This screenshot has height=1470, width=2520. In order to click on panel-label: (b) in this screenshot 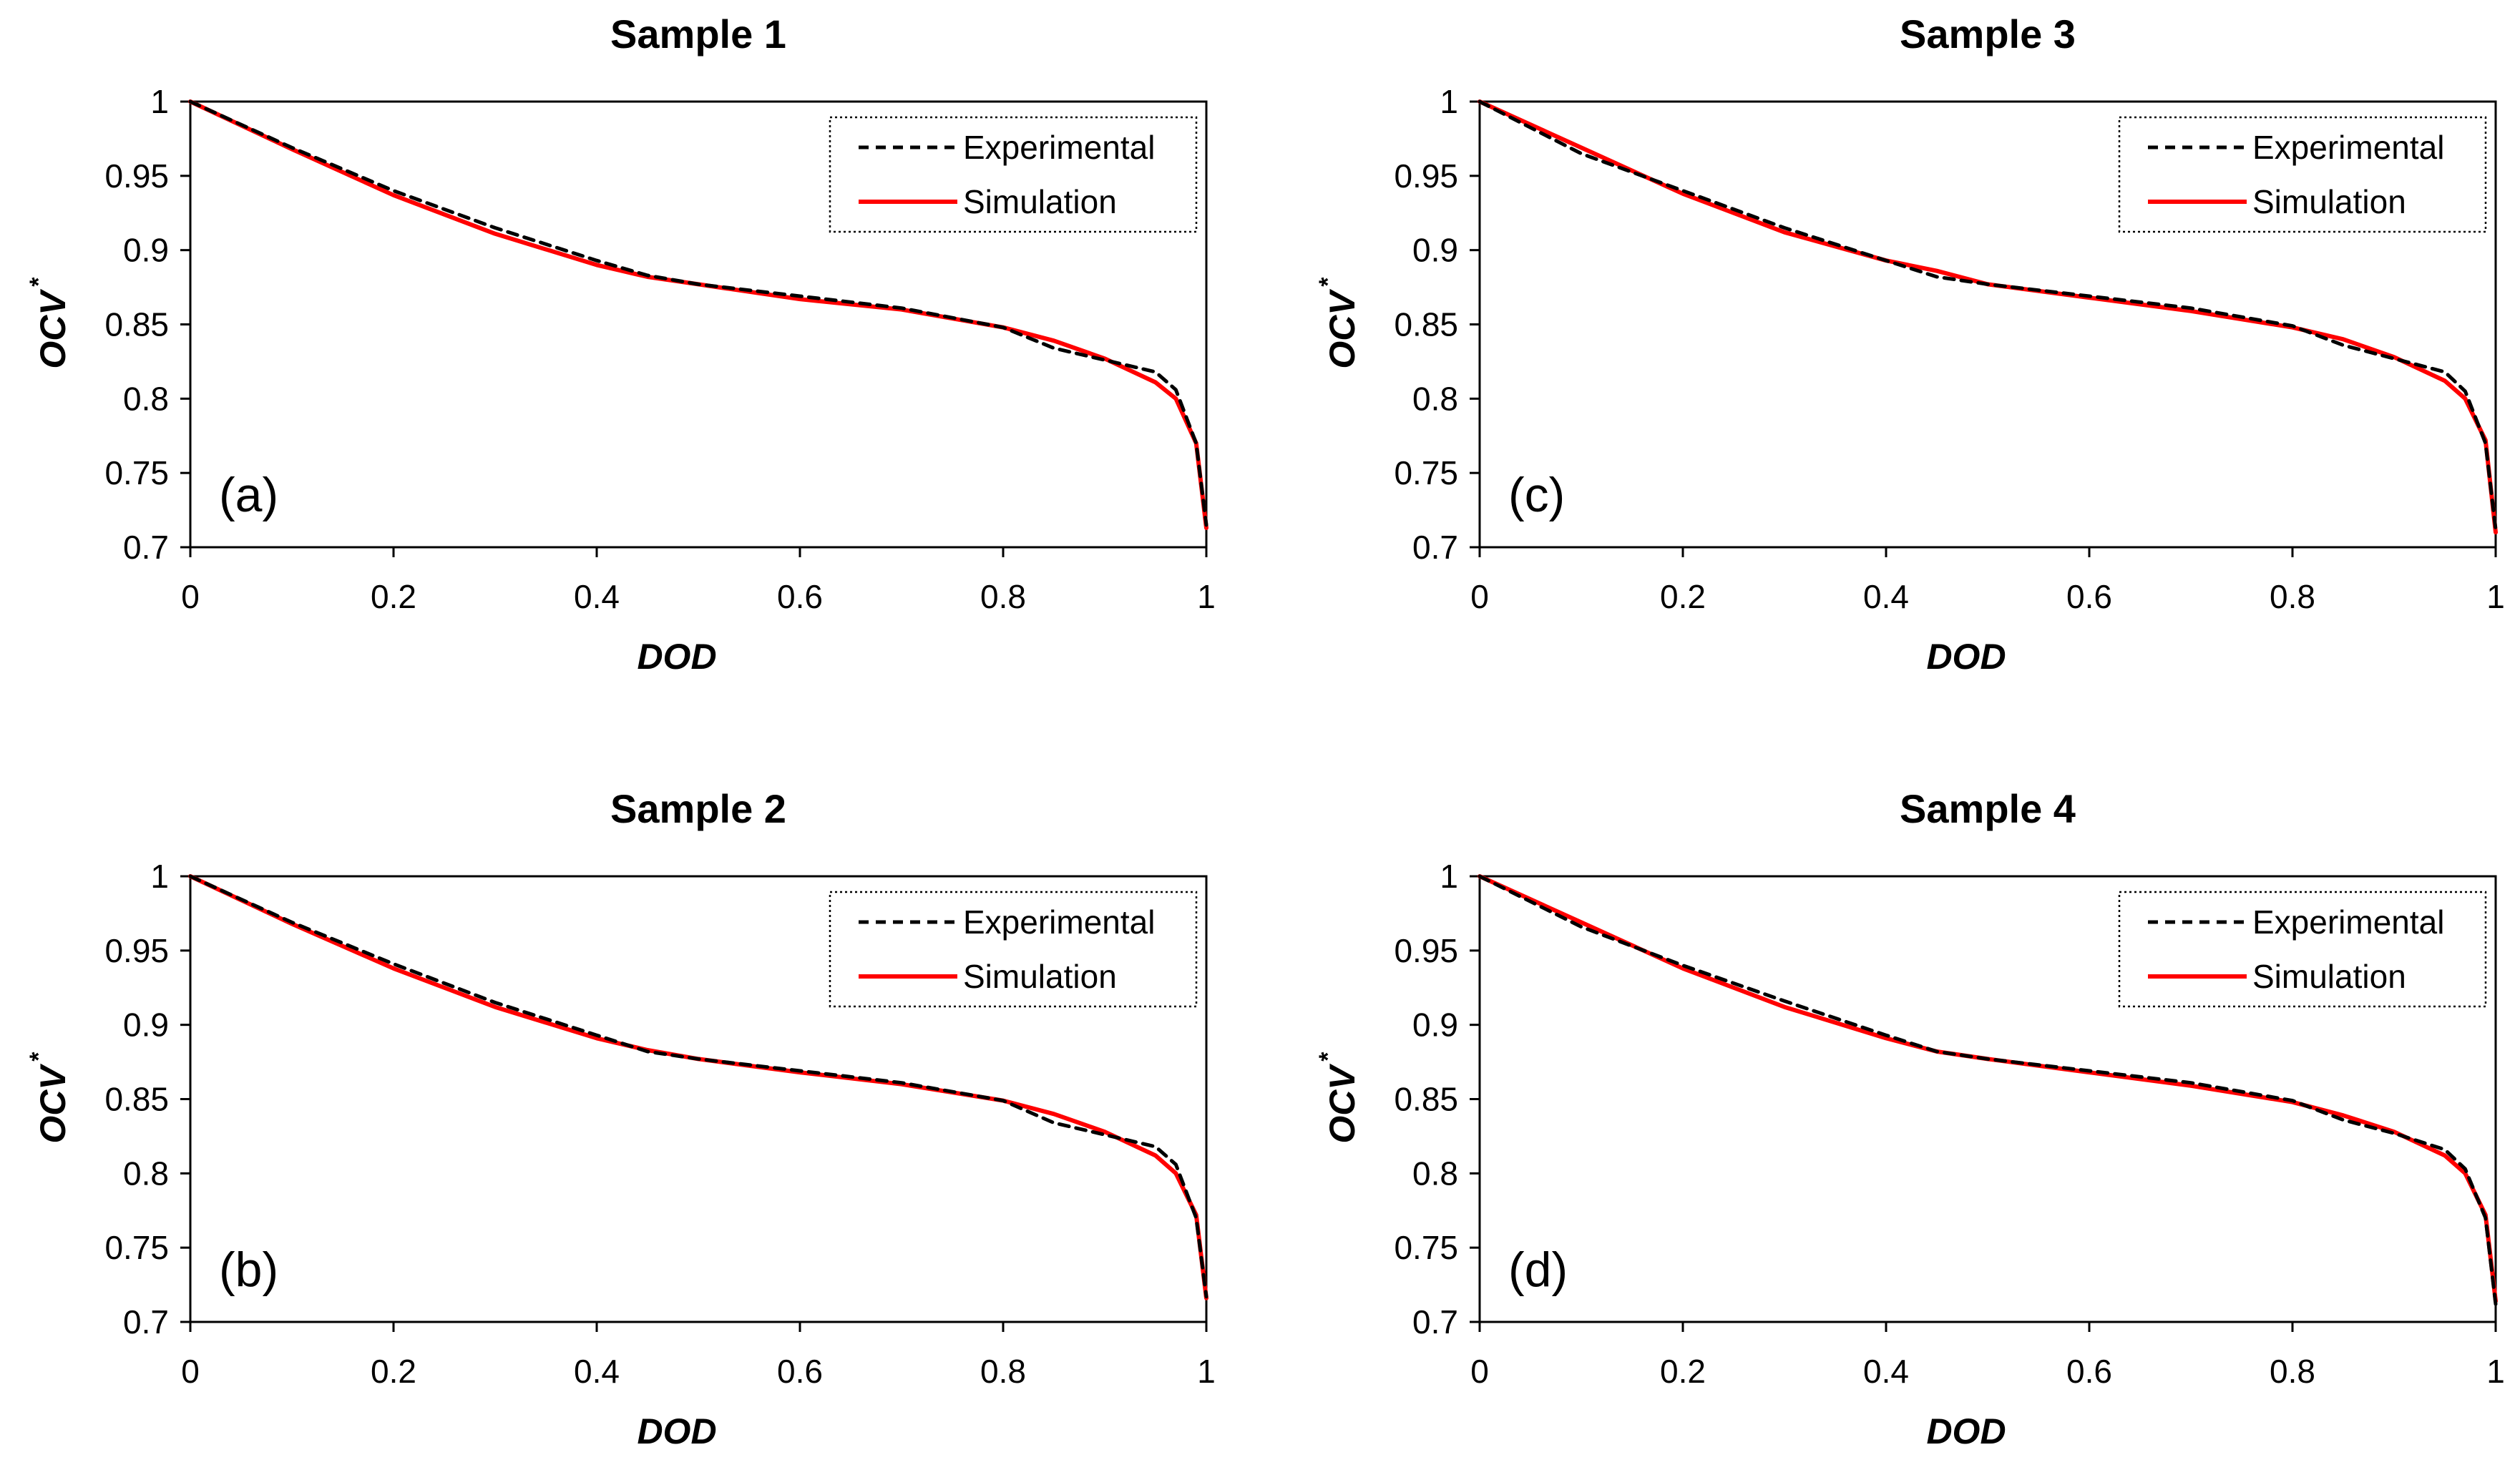, I will do `click(248, 1270)`.